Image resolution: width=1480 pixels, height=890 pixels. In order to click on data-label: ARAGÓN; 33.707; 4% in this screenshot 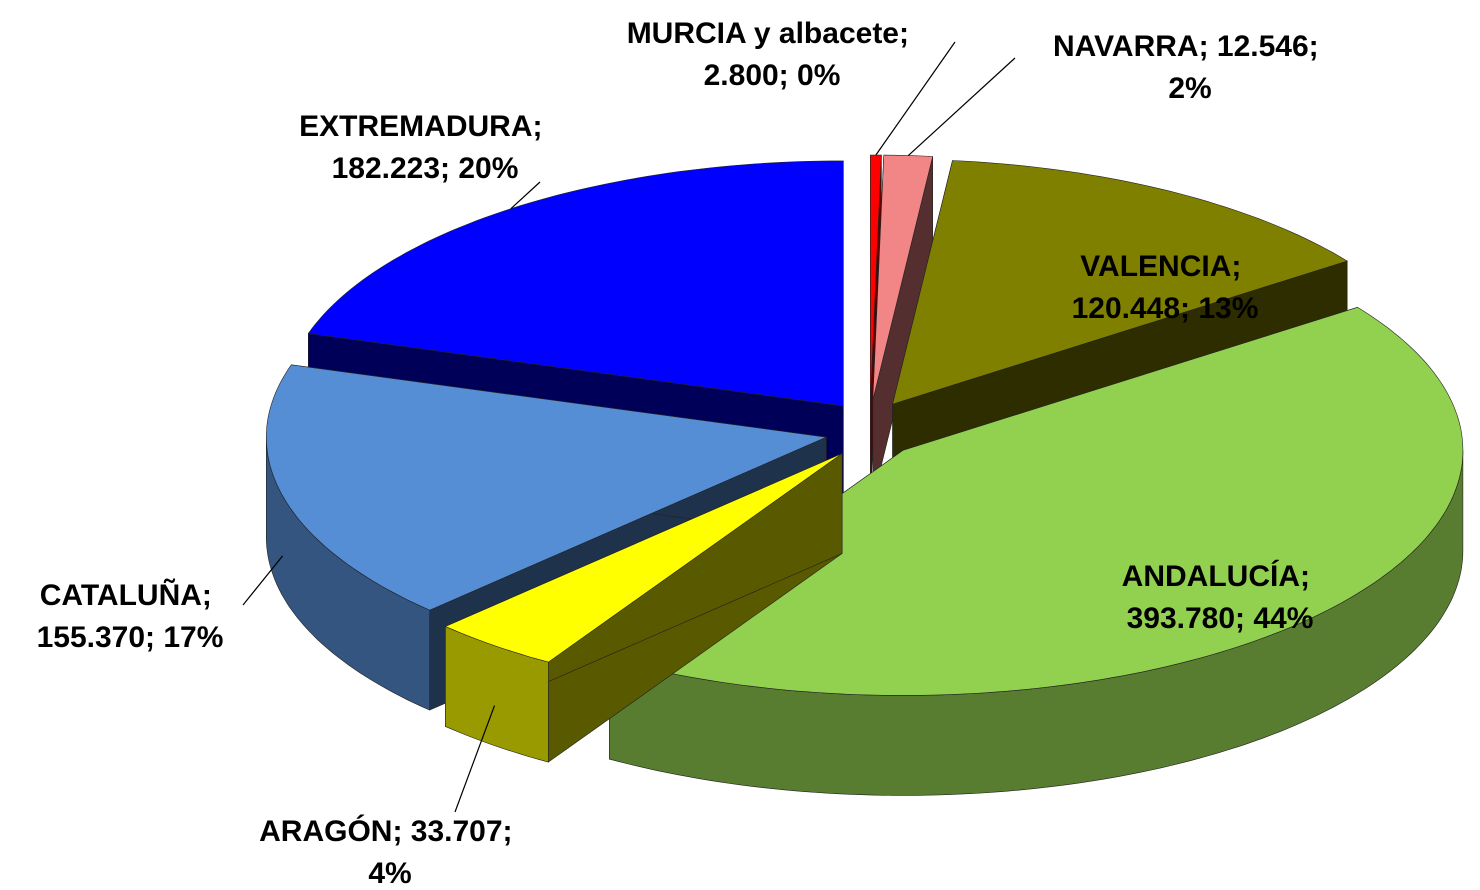, I will do `click(390, 852)`.